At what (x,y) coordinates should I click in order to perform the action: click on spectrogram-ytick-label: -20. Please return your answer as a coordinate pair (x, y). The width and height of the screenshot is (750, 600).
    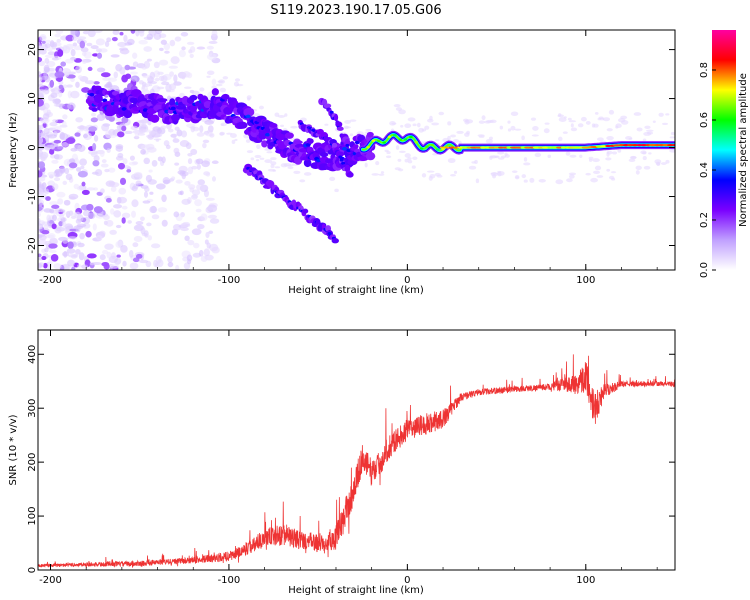
    Looking at the image, I should click on (32, 245).